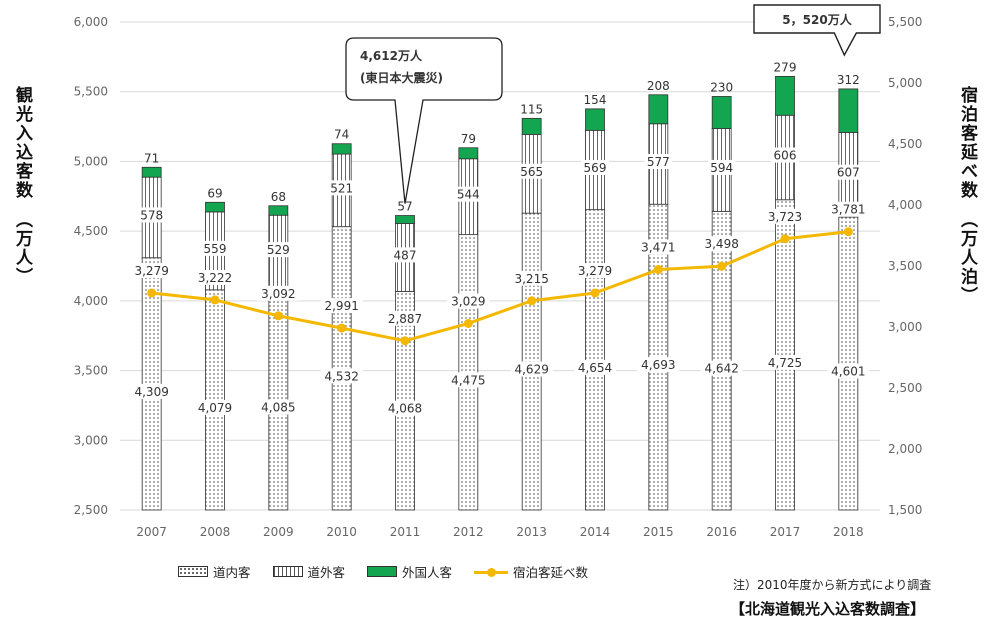  I want to click on label-foreign: 279, so click(785, 67).